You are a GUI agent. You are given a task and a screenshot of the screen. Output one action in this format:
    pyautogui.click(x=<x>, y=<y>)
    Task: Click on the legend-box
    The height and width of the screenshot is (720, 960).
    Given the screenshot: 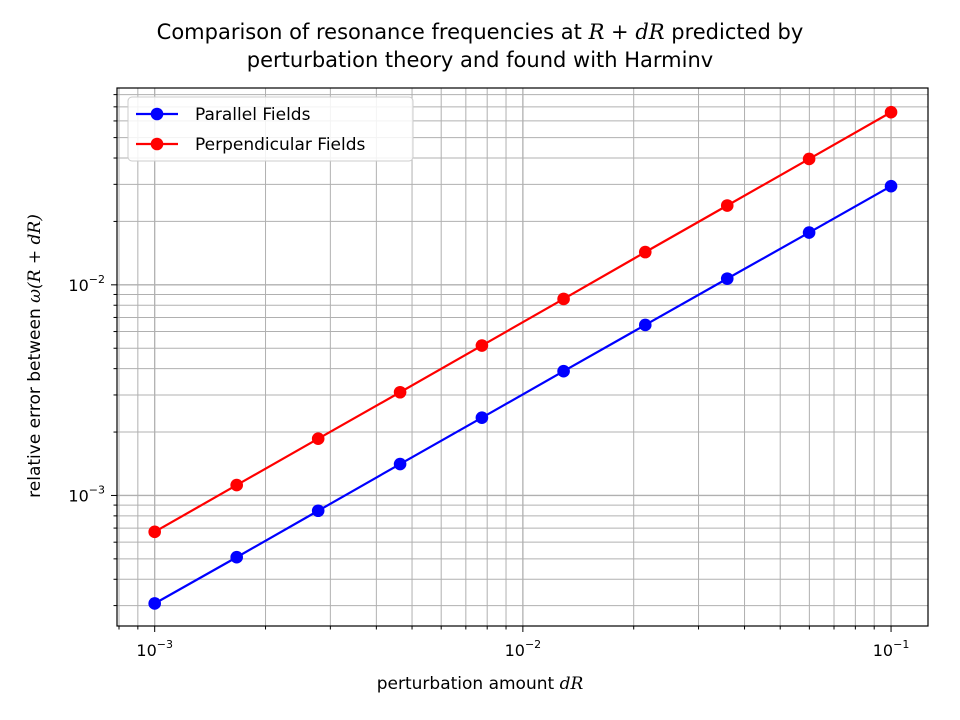 What is the action you would take?
    pyautogui.click(x=270, y=129)
    